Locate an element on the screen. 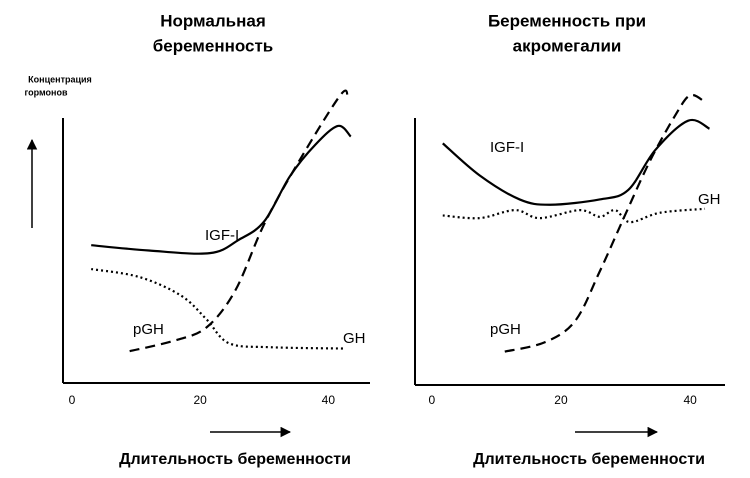 Image resolution: width=750 pixels, height=478 pixels. chart-title: беременность is located at coordinates (213, 45).